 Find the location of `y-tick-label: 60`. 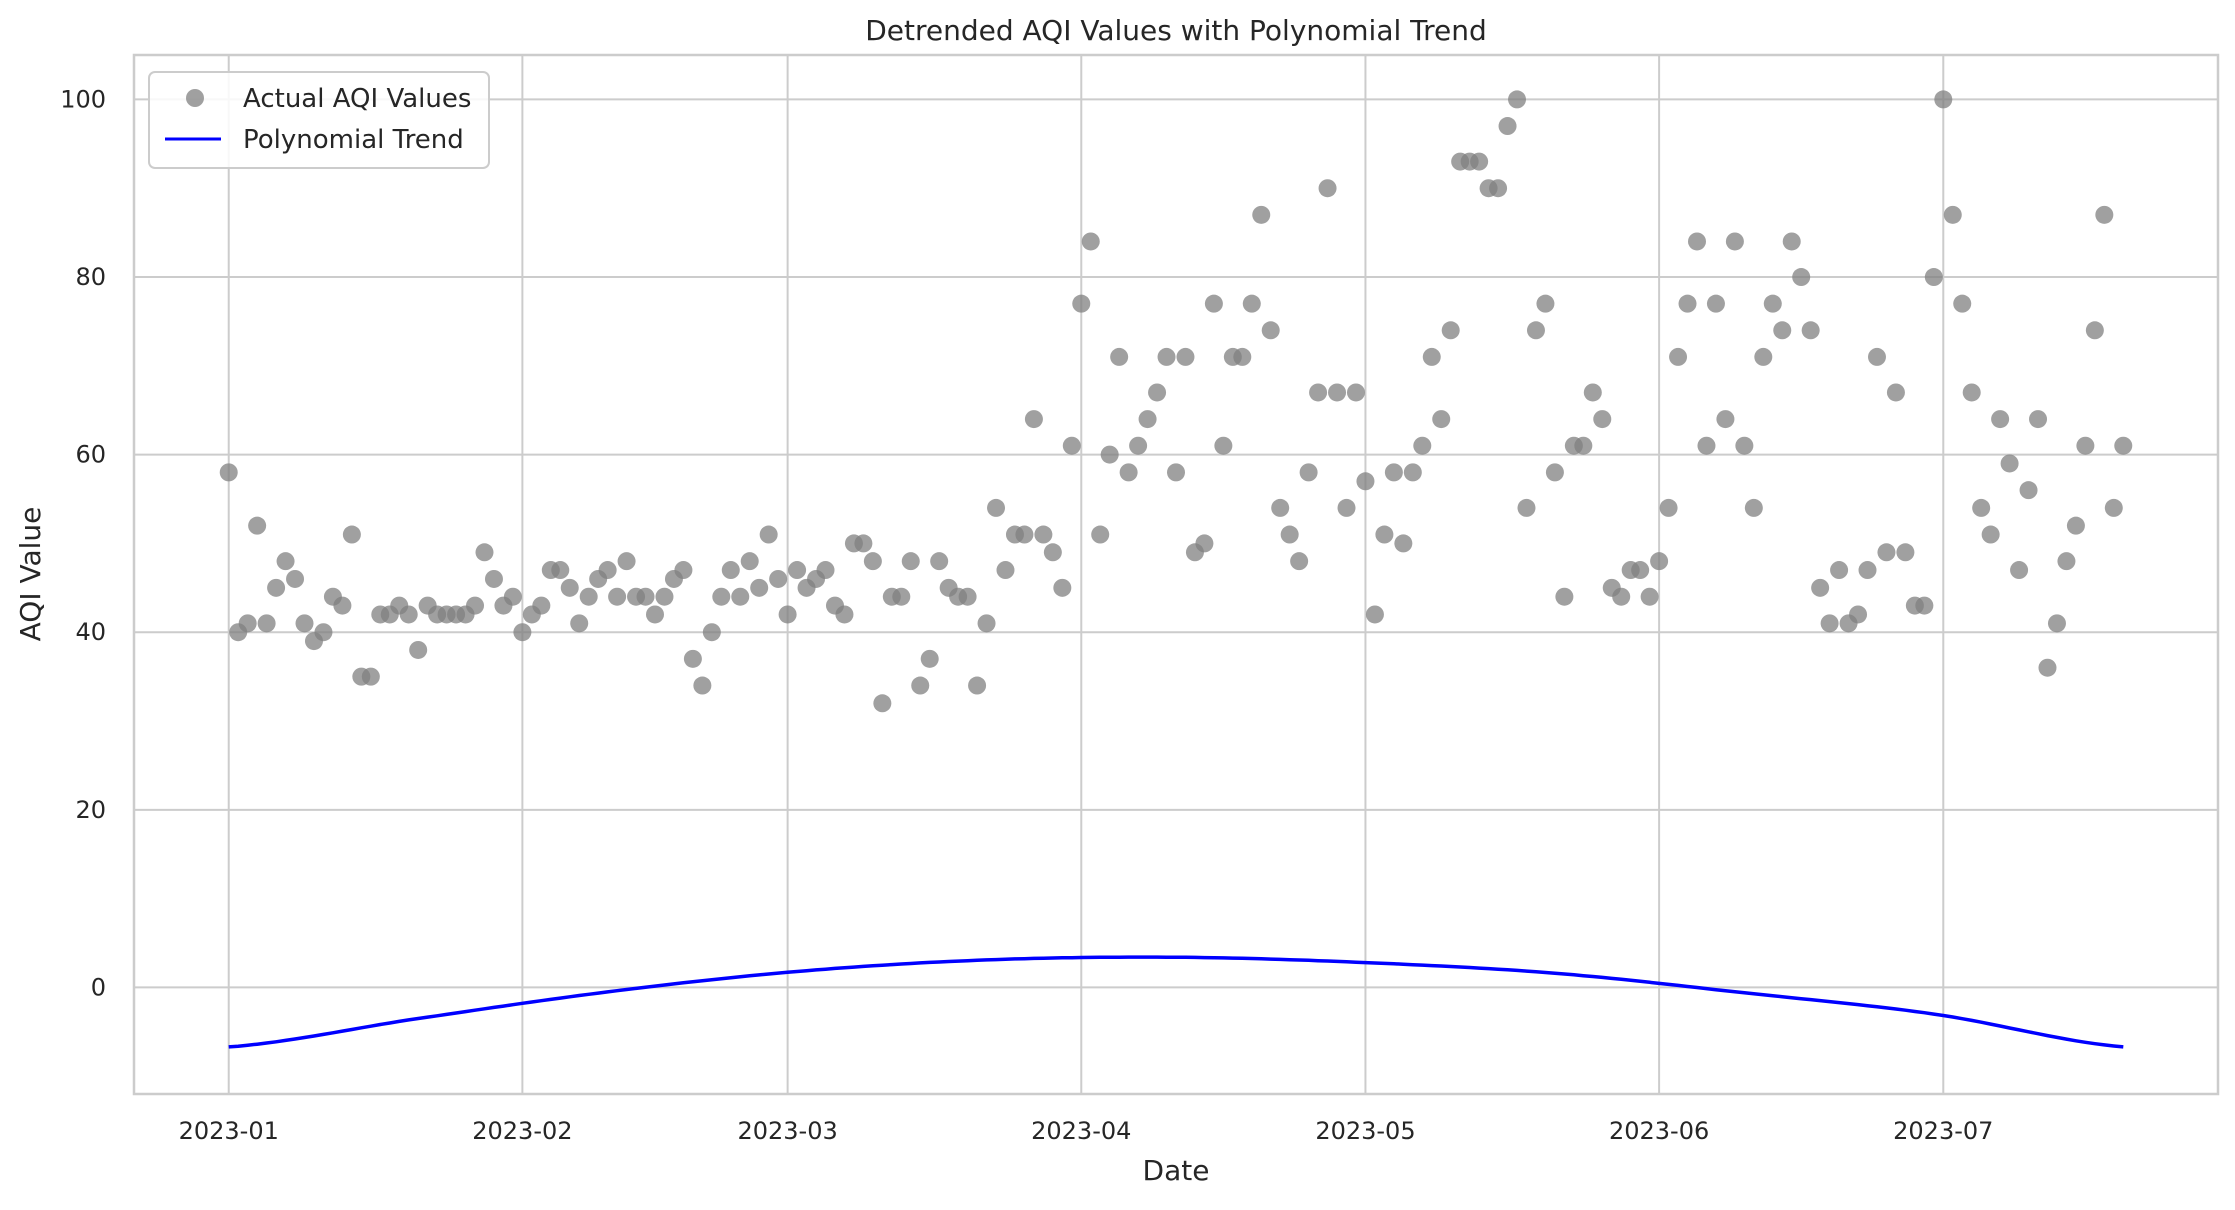

y-tick-label: 60 is located at coordinates (90, 455).